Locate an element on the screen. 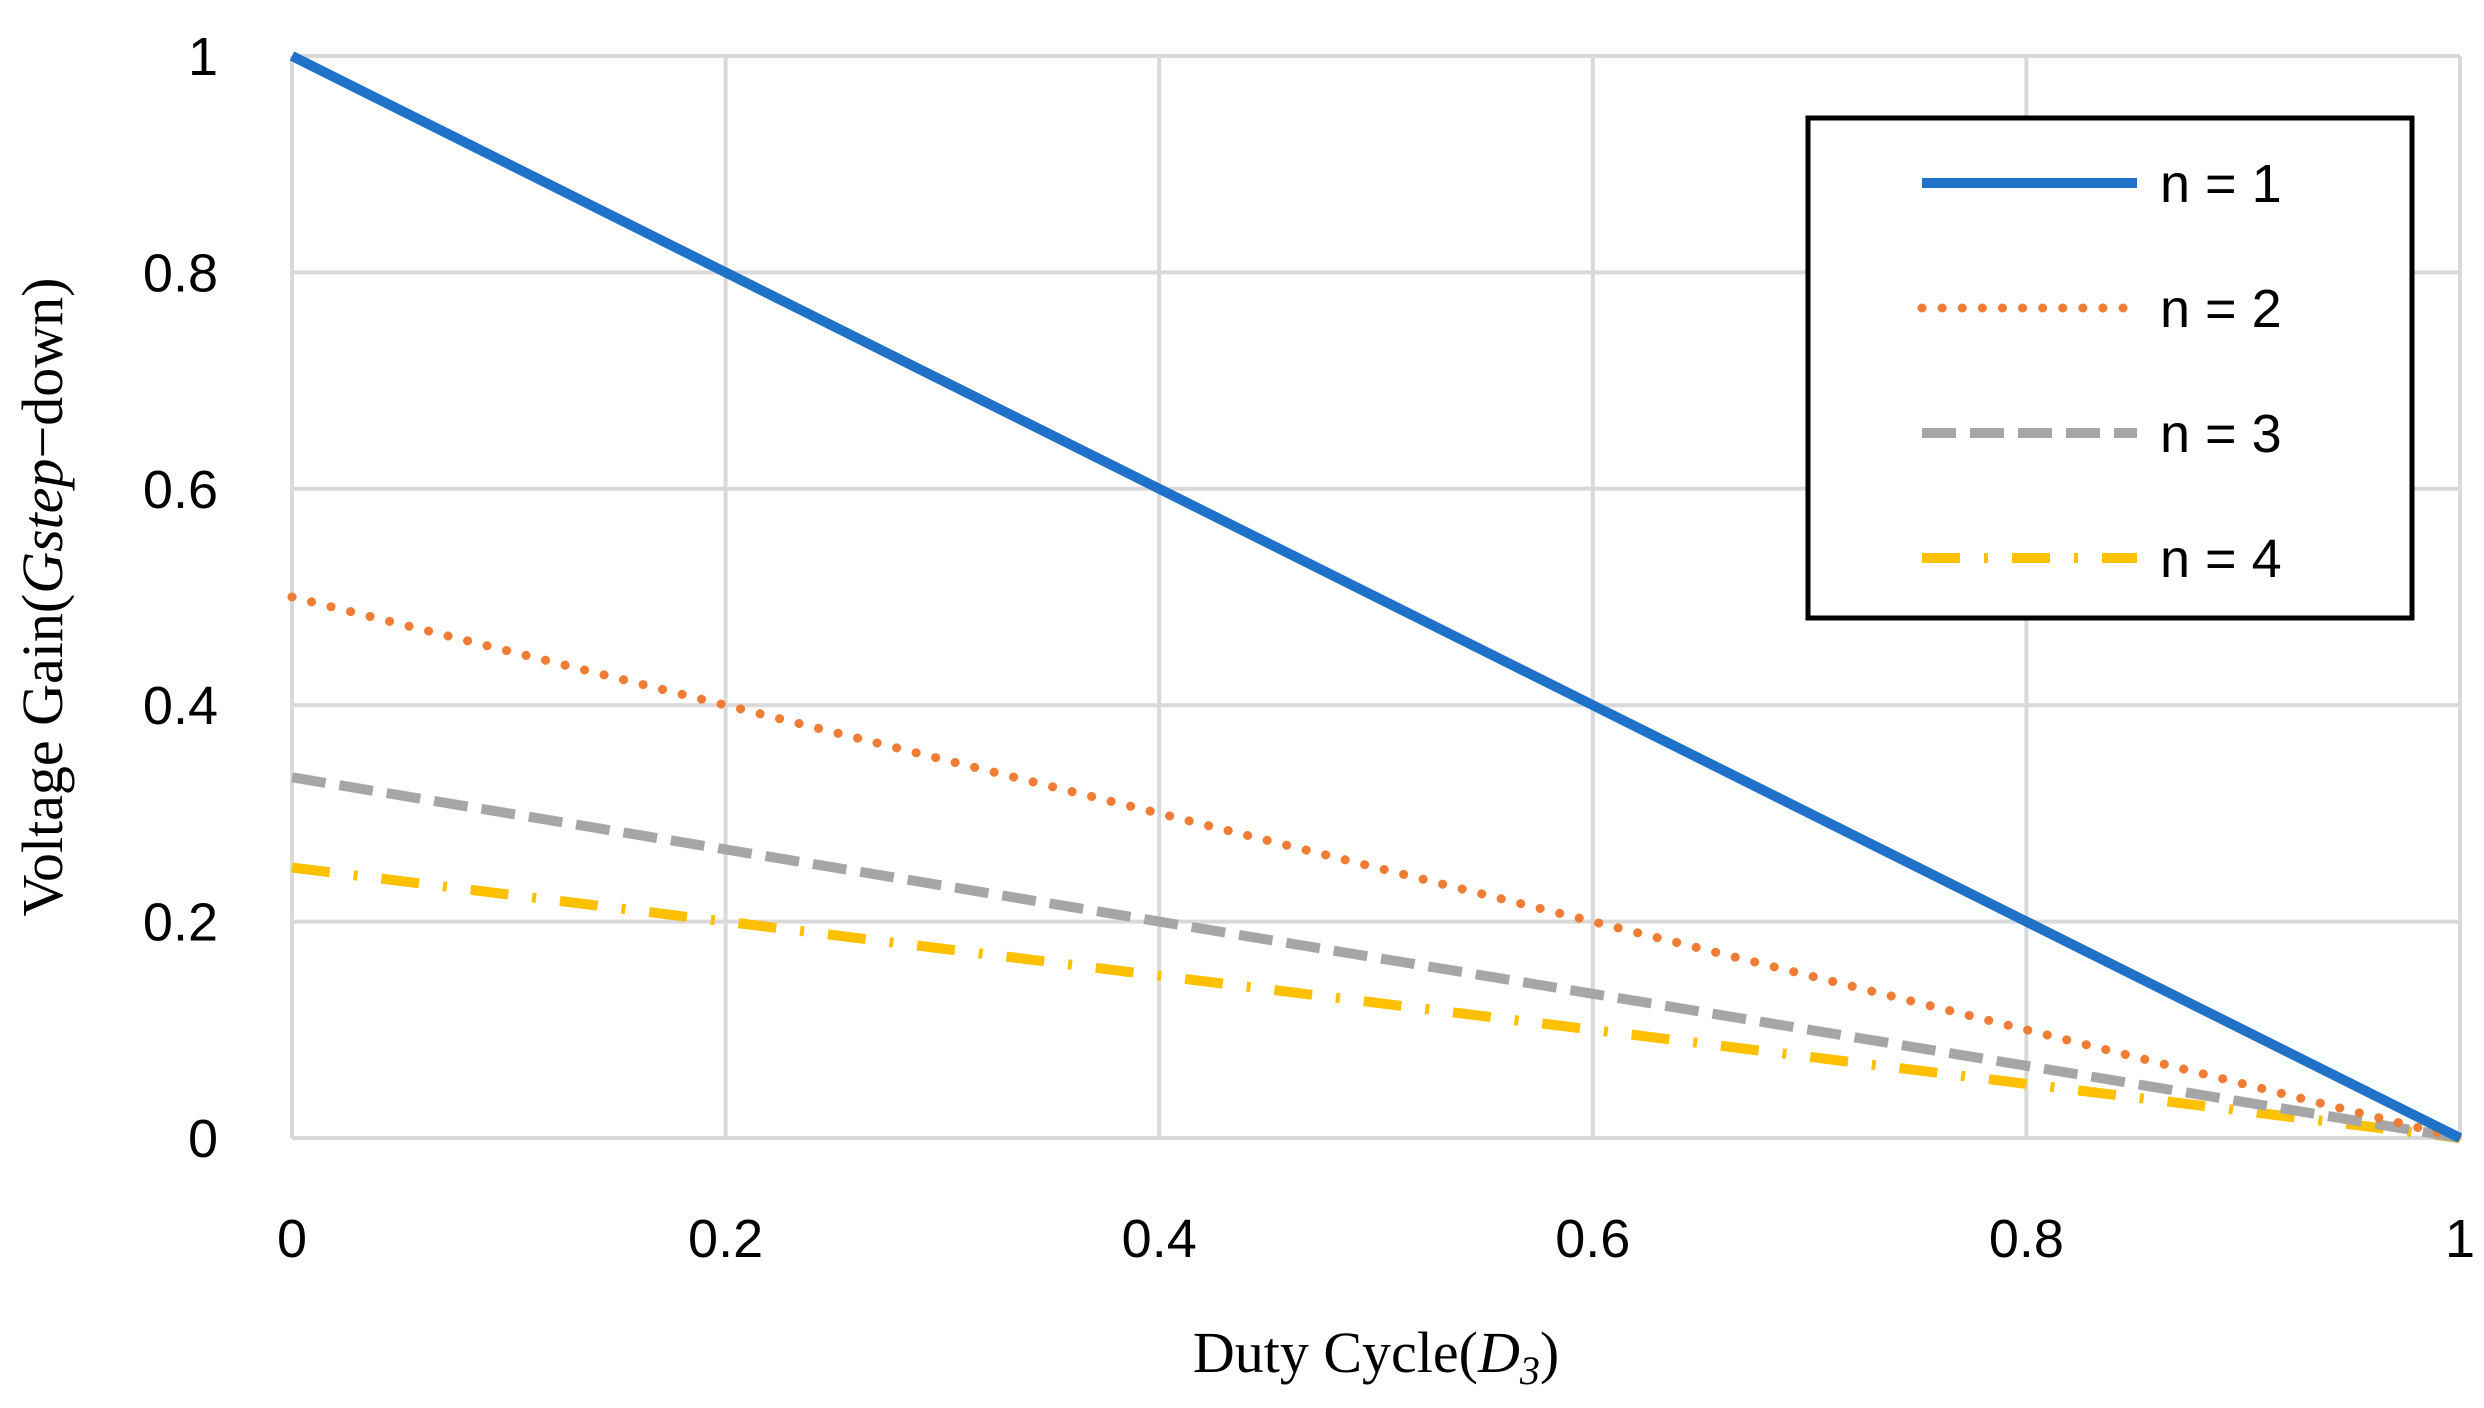  x-axis-title-variable: D is located at coordinates (1498, 1352).